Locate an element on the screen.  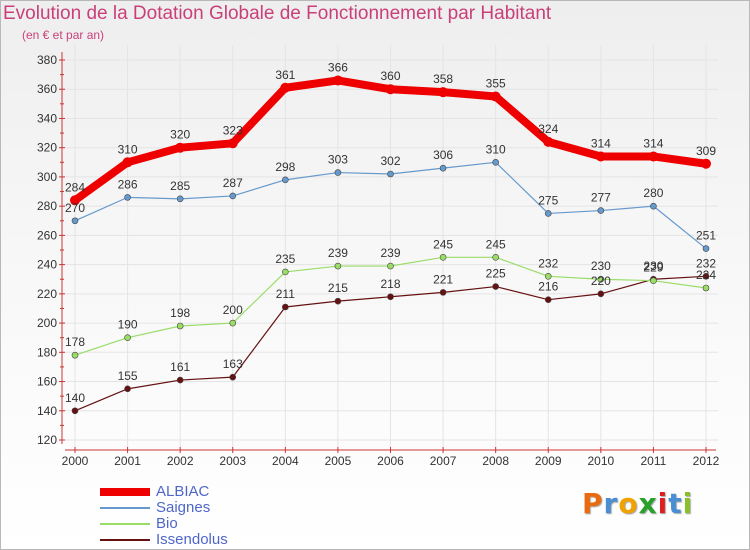
data-label-issendolus: 155 is located at coordinates (128, 376).